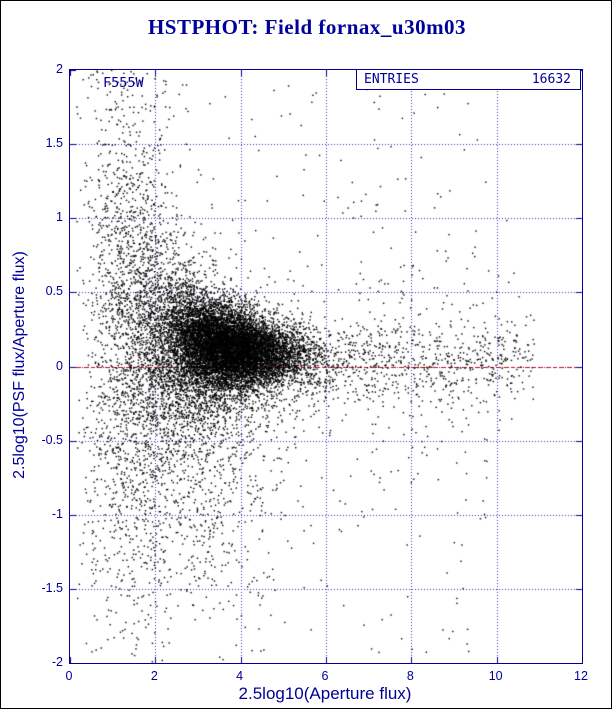 The image size is (612, 709). I want to click on x-tick-label: 4, so click(240, 676).